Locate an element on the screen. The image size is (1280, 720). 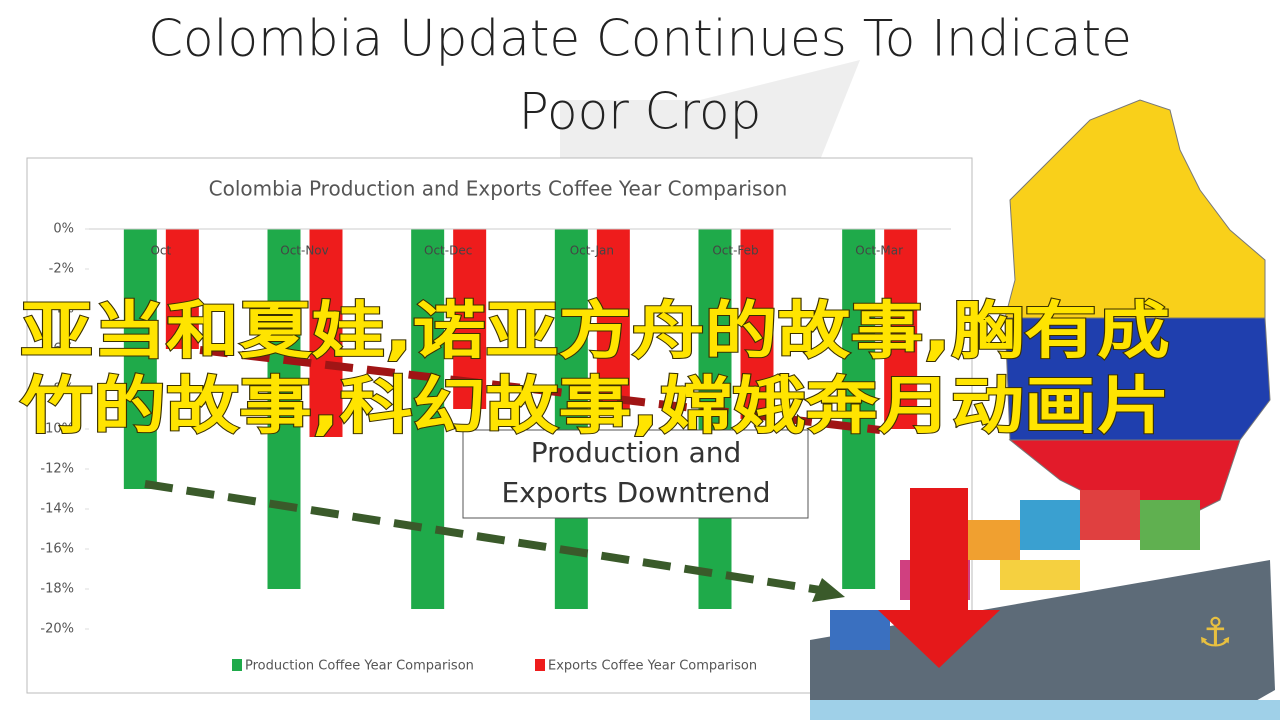
x-tick-label: Oct-Feb is located at coordinates (735, 251).